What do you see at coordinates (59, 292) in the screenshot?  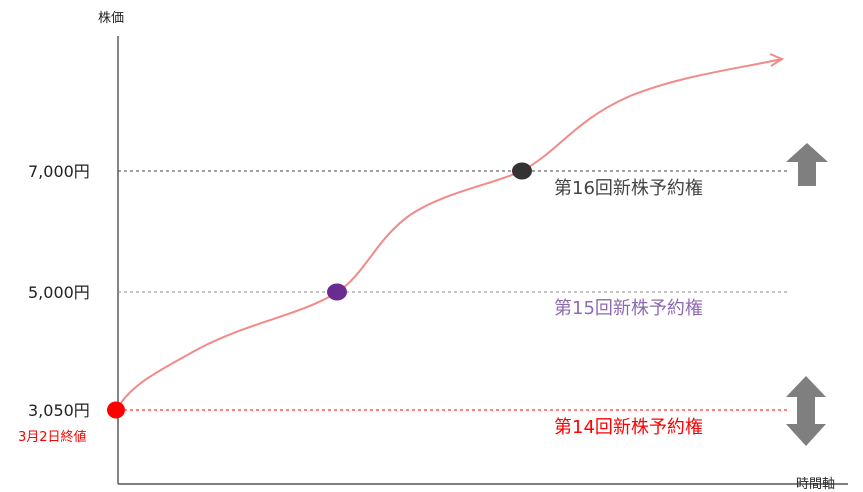 I see `price-label-5000: 5,000円` at bounding box center [59, 292].